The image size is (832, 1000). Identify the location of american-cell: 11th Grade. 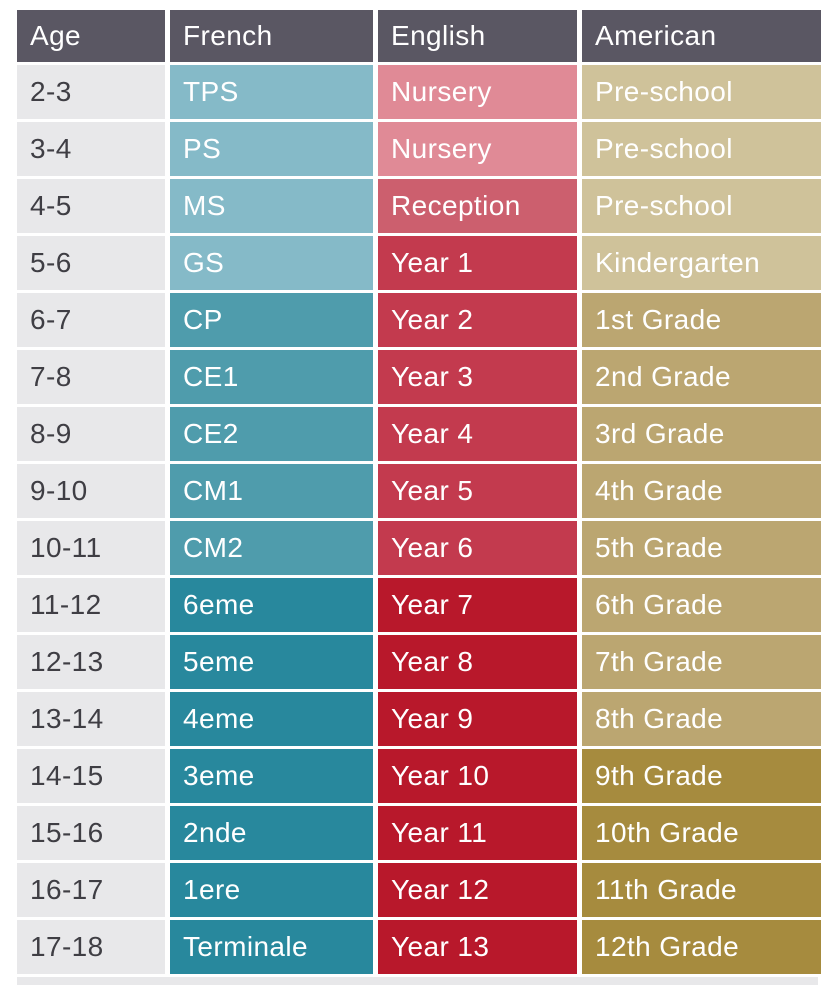
(701, 890).